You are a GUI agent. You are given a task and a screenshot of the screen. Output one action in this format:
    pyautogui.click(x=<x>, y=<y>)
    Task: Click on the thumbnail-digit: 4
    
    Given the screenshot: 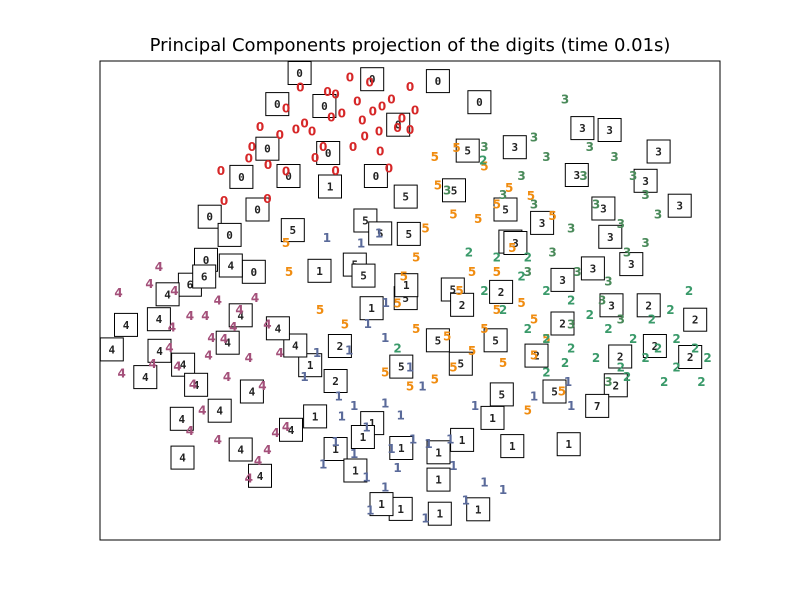 What is the action you would take?
    pyautogui.click(x=145, y=377)
    